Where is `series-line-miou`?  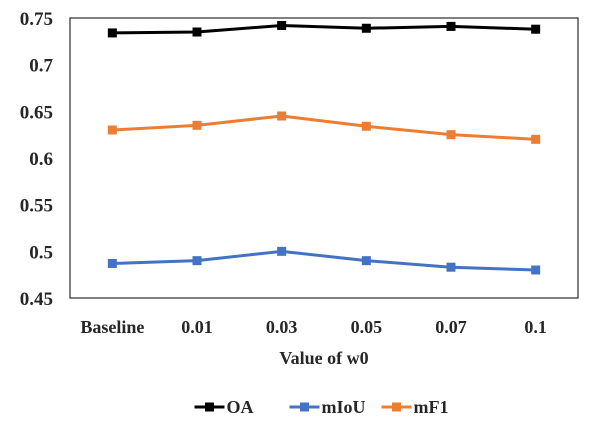 series-line-miou is located at coordinates (324, 260).